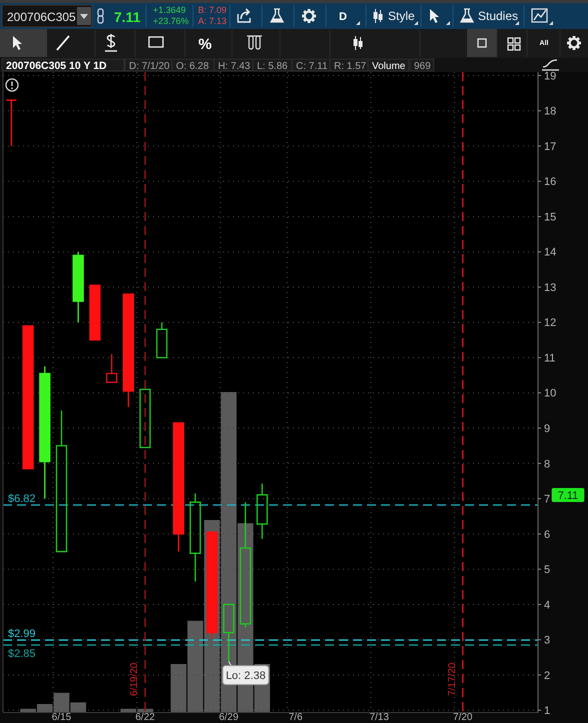 The image size is (588, 723). Describe the element at coordinates (547, 676) in the screenshot. I see `y-tick-label: 2` at that location.